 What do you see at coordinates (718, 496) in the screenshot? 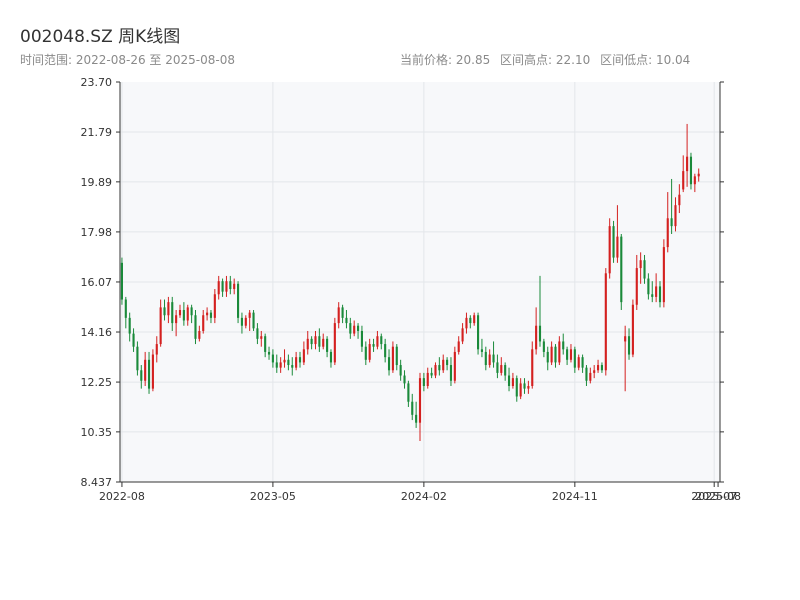
I see `x-tick-label: 2025-08` at bounding box center [718, 496].